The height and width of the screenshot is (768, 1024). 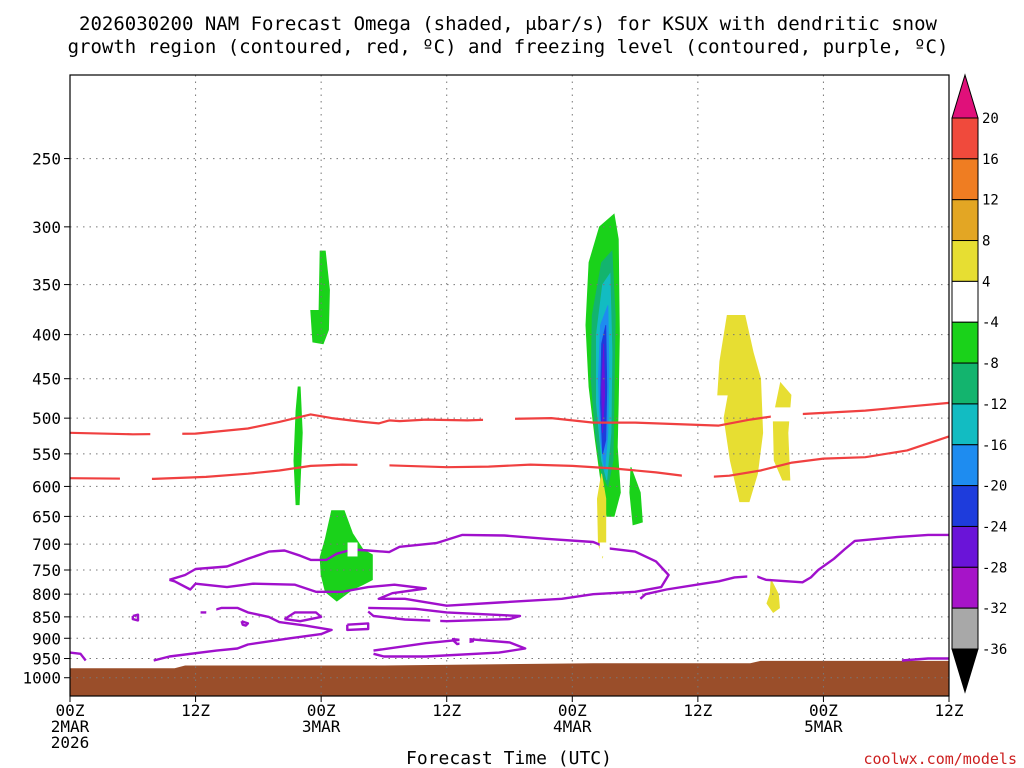 I want to click on colorbar-label-0: 20, so click(x=990, y=119).